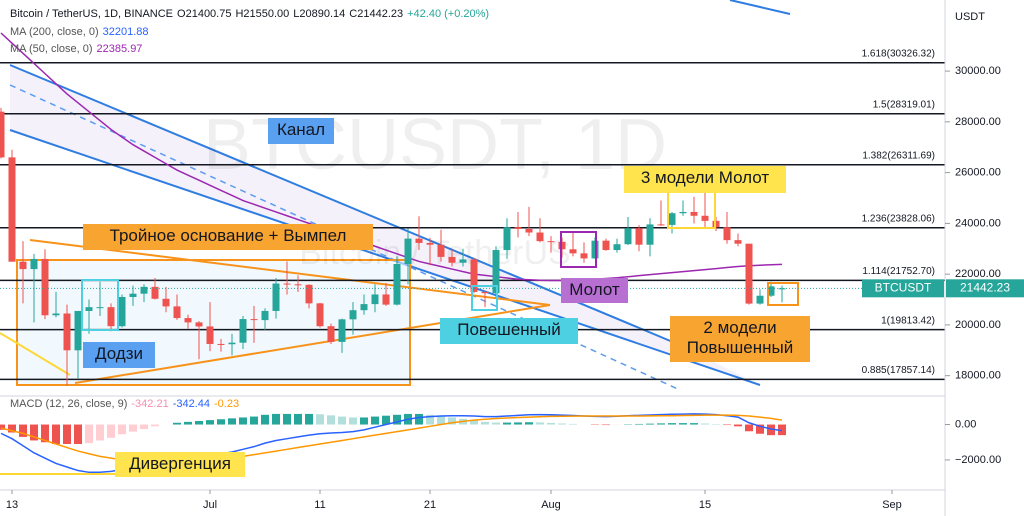 The width and height of the screenshot is (1024, 516). Describe the element at coordinates (594, 290) in the screenshot. I see `annotation: Молот` at that location.